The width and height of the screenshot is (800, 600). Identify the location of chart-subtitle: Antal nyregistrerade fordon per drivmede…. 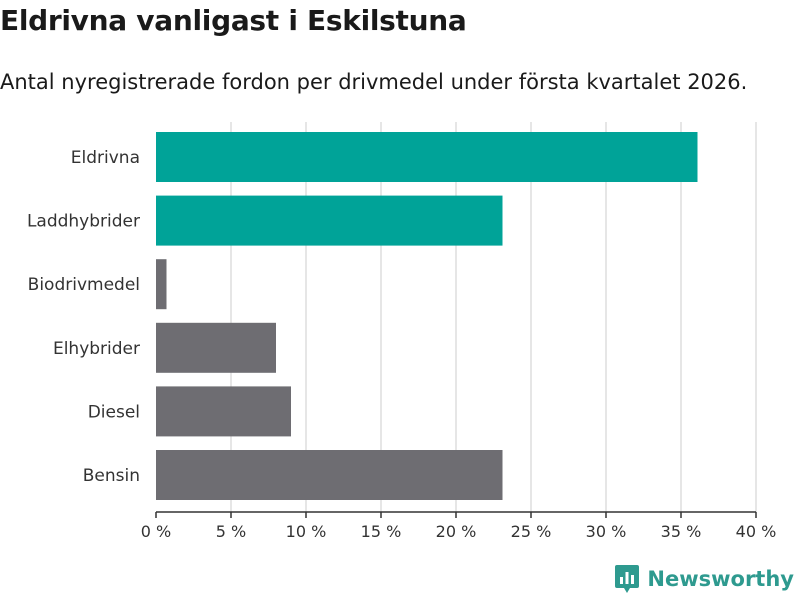
(374, 82).